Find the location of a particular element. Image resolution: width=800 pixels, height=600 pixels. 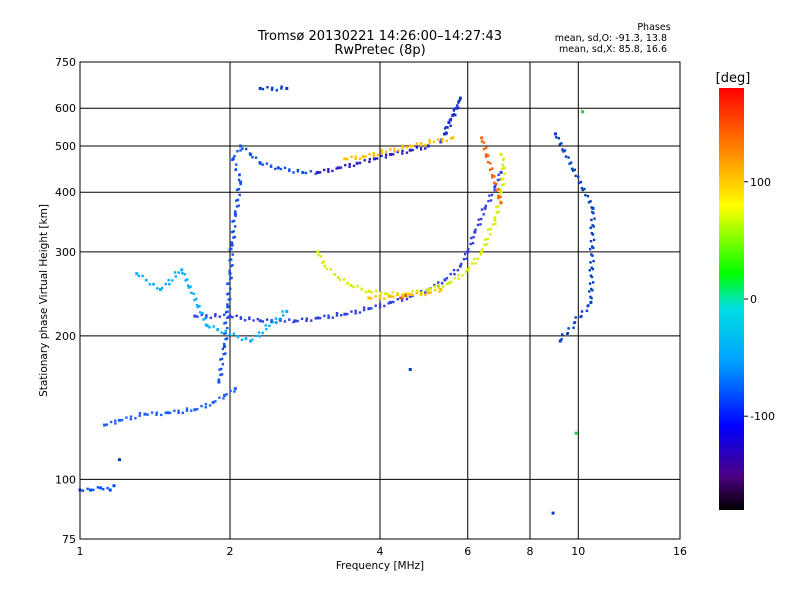

x-tick-label: 4 is located at coordinates (380, 551).